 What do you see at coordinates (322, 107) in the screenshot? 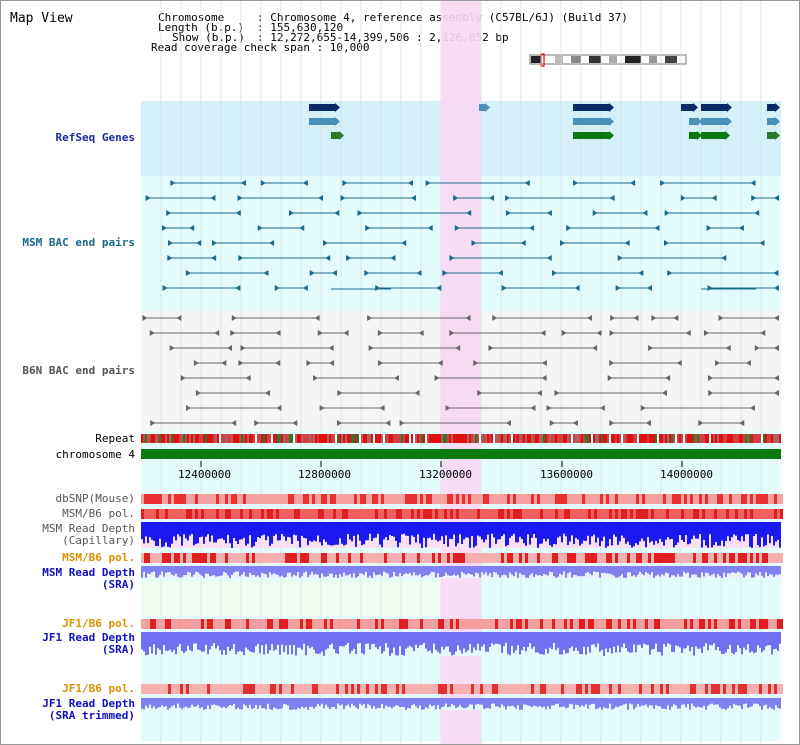
I see `gene-feature` at bounding box center [322, 107].